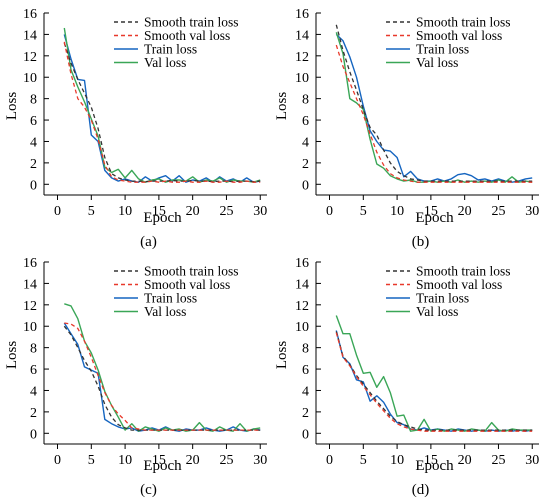 The height and width of the screenshot is (501, 550). What do you see at coordinates (148, 490) in the screenshot?
I see `panel-caption: (c)` at bounding box center [148, 490].